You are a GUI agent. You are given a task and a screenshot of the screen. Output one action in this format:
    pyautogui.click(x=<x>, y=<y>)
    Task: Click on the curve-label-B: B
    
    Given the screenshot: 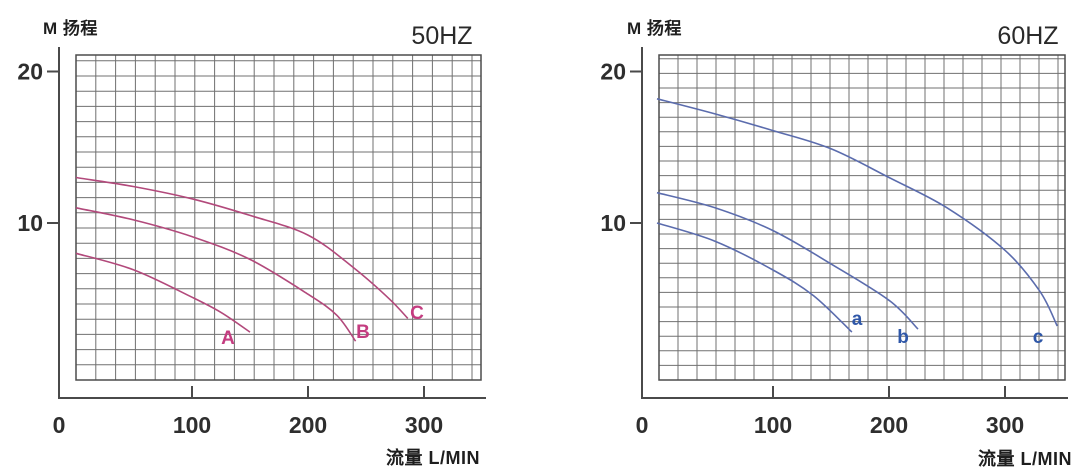 What is the action you would take?
    pyautogui.click(x=363, y=332)
    